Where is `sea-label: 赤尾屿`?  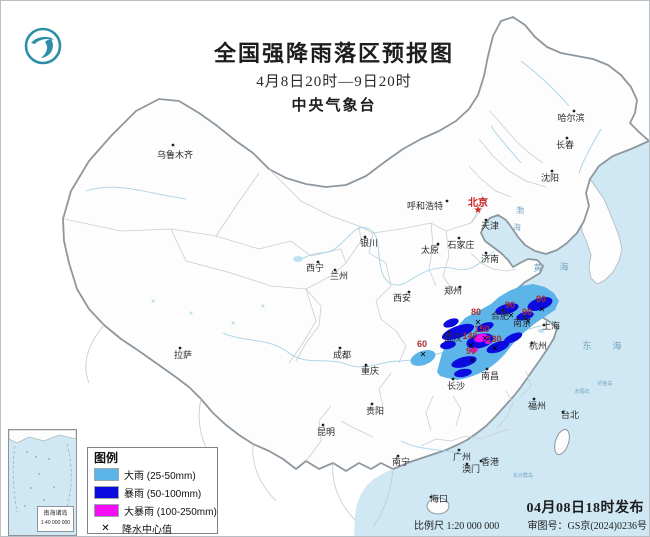 sea-label: 赤尾屿 is located at coordinates (581, 391).